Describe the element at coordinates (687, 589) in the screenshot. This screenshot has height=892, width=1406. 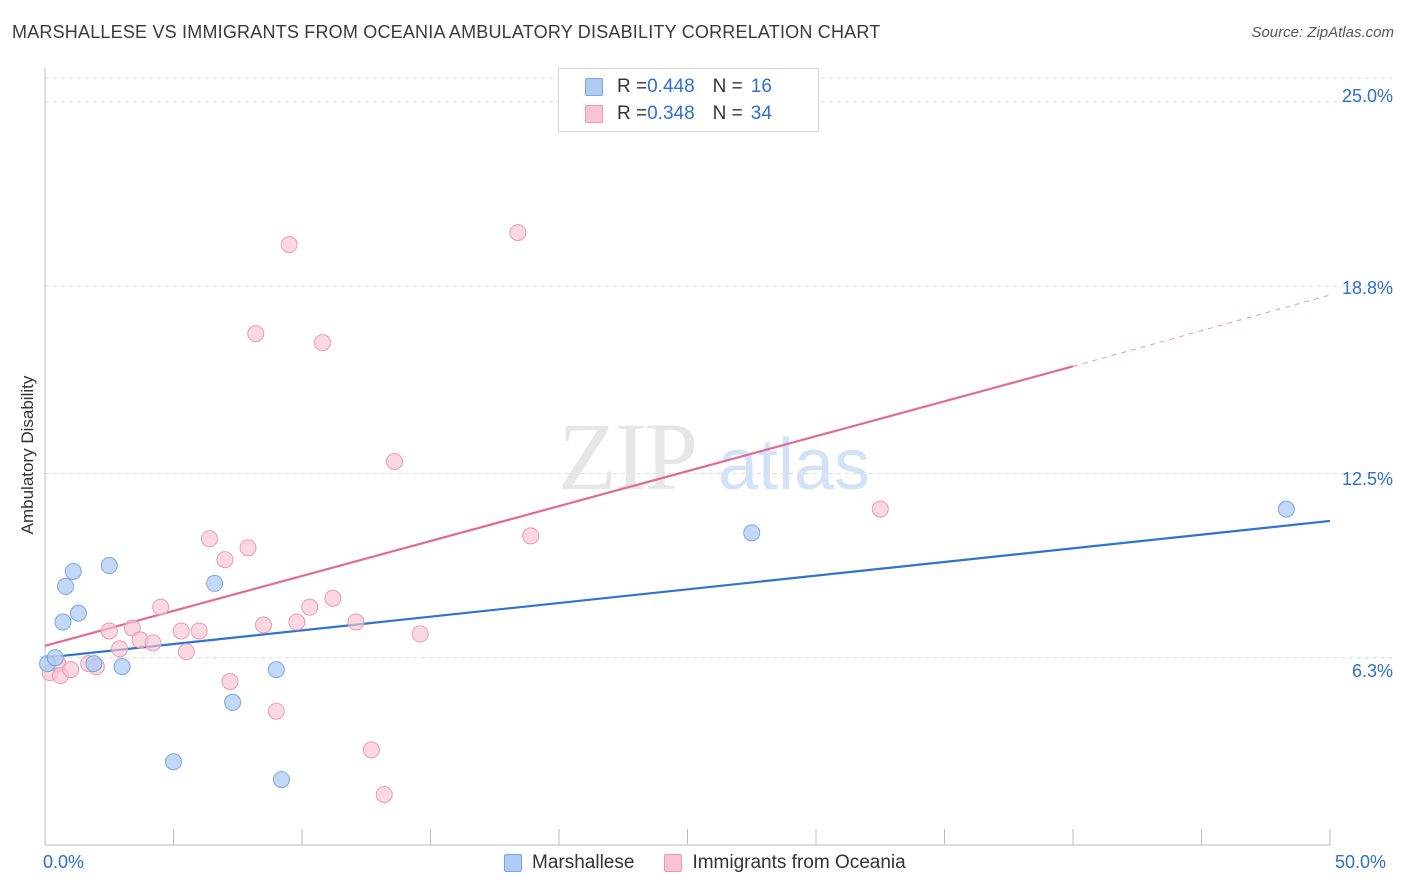
I see `marshallese-trendline` at that location.